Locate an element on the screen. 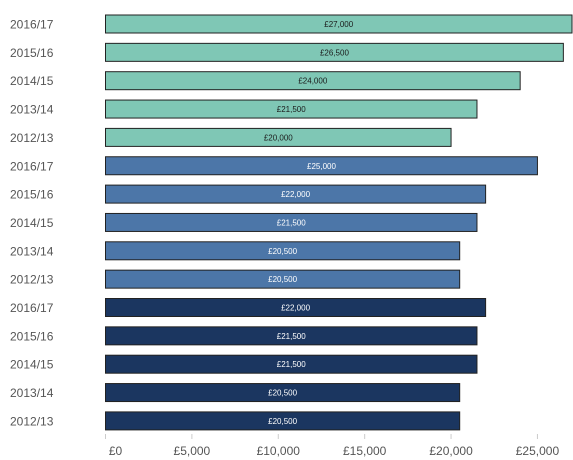  data-label: £24,000 is located at coordinates (312, 81).